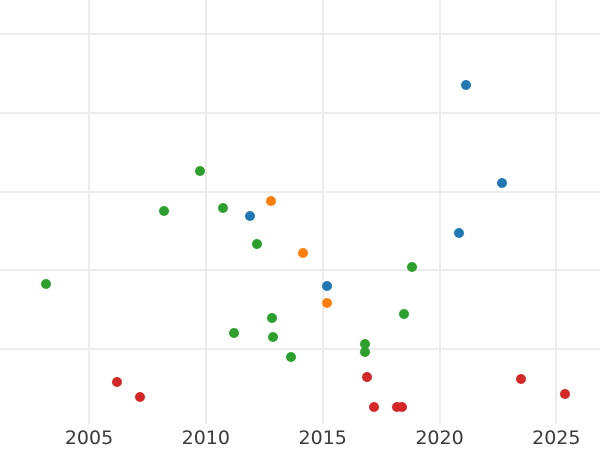 This screenshot has height=450, width=600. Describe the element at coordinates (556, 438) in the screenshot. I see `x-tick-label: 2025` at that location.